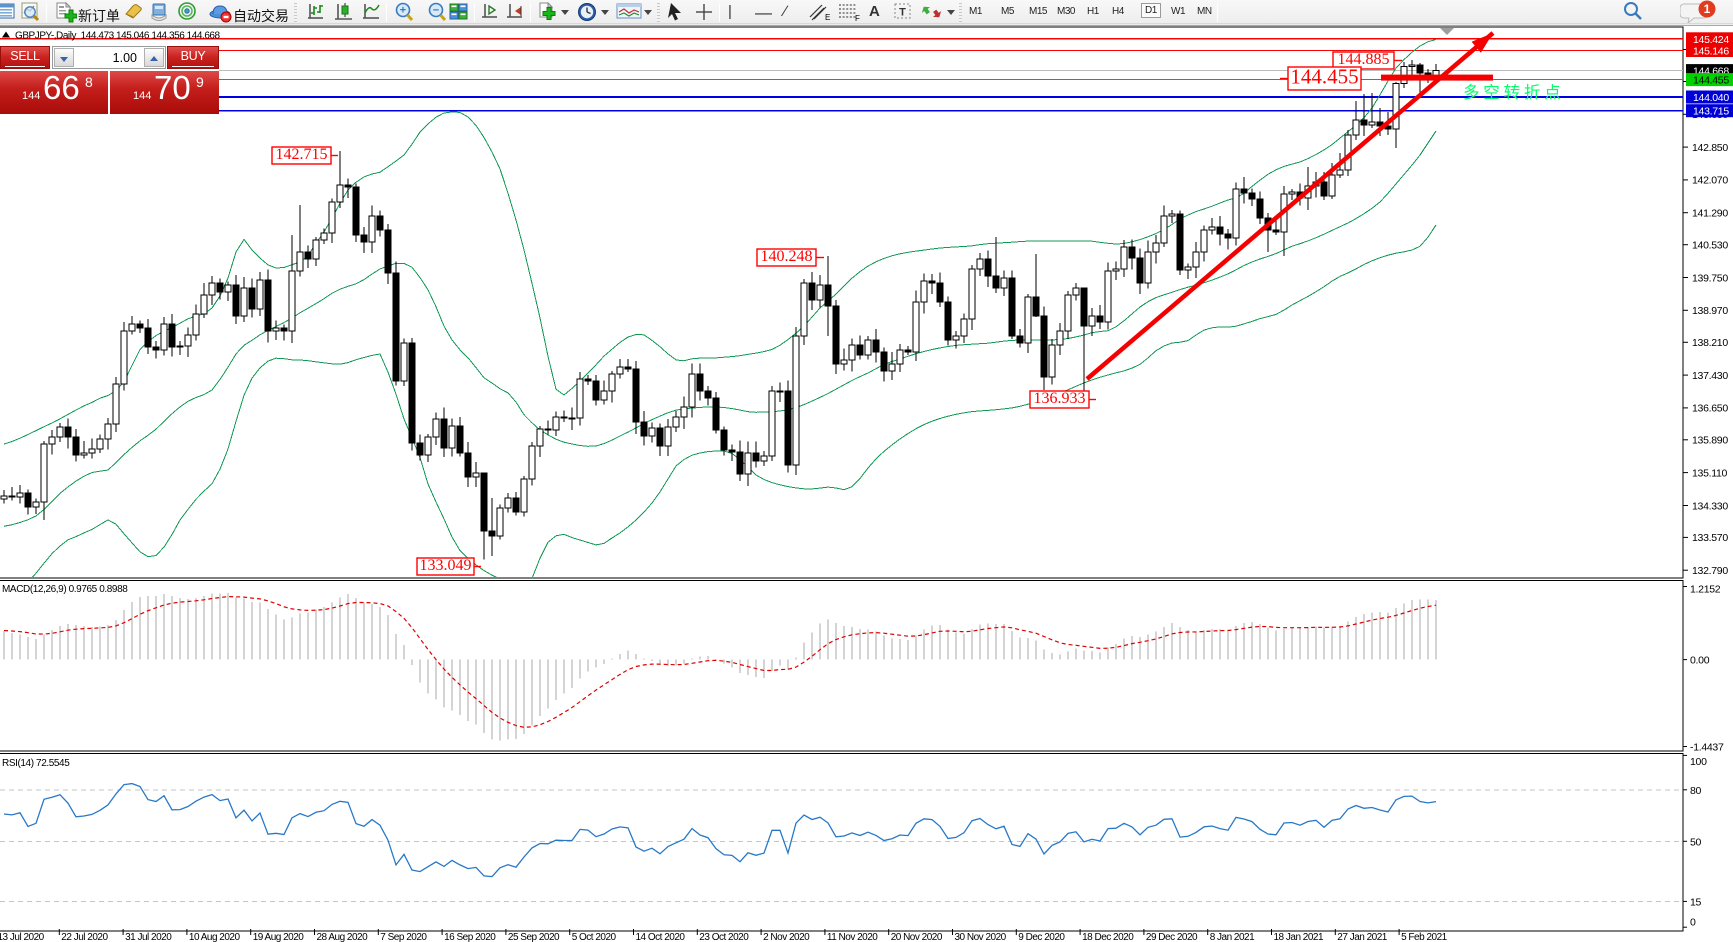 This screenshot has height=942, width=1733. What do you see at coordinates (36, 763) in the screenshot?
I see `svg-text: RSI(14) 72.5545` at bounding box center [36, 763].